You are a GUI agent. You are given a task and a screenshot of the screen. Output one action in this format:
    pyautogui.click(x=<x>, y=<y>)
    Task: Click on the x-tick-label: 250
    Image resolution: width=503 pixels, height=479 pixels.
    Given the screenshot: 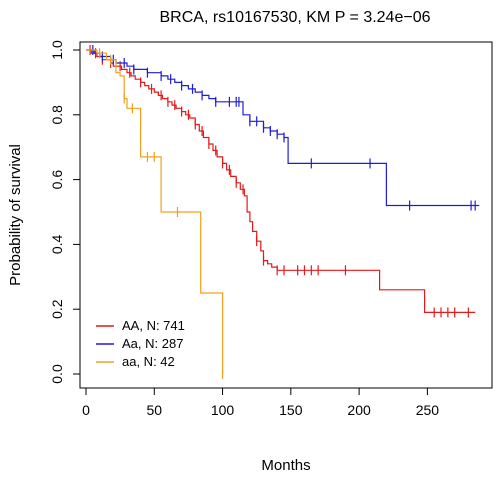 What is the action you would take?
    pyautogui.click(x=428, y=410)
    